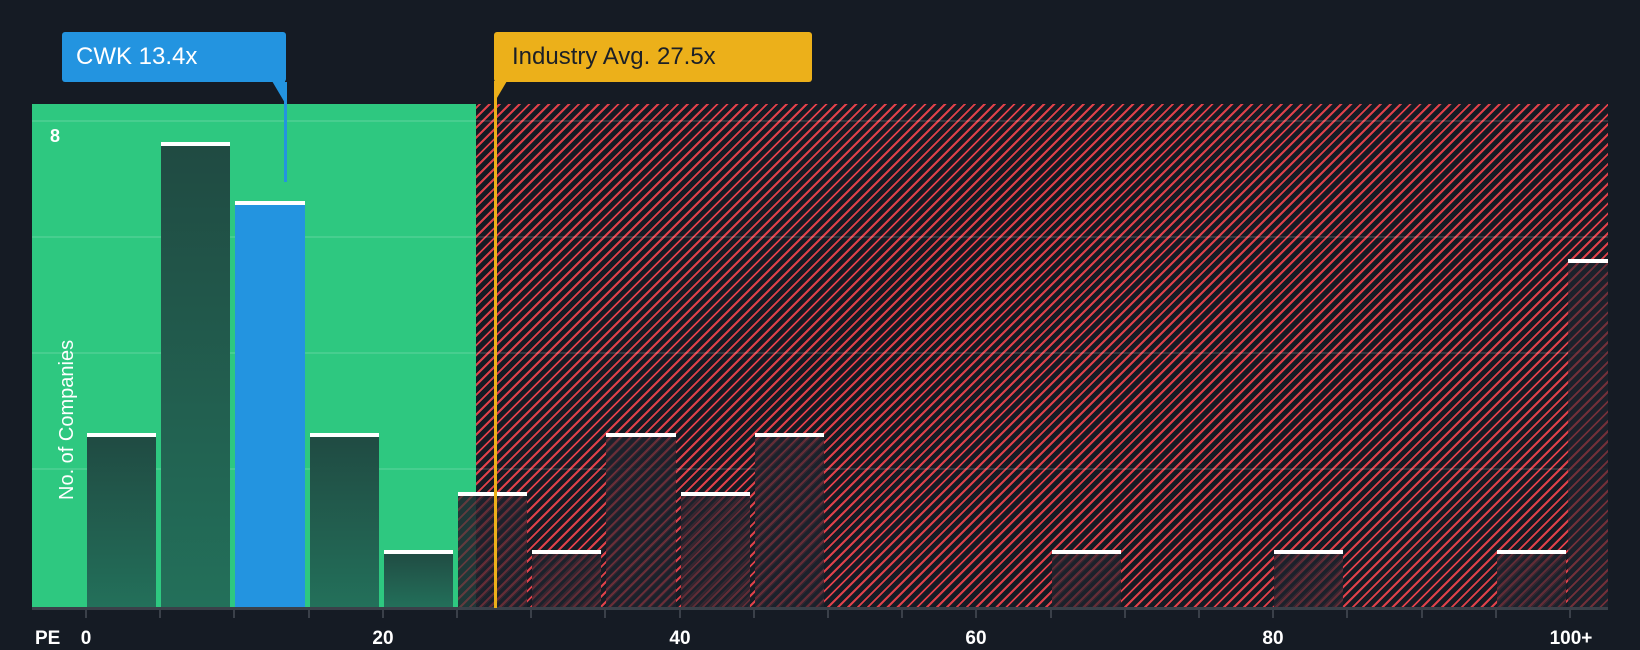 The height and width of the screenshot is (650, 1640). What do you see at coordinates (500, 92) in the screenshot?
I see `industry-callout-tail` at bounding box center [500, 92].